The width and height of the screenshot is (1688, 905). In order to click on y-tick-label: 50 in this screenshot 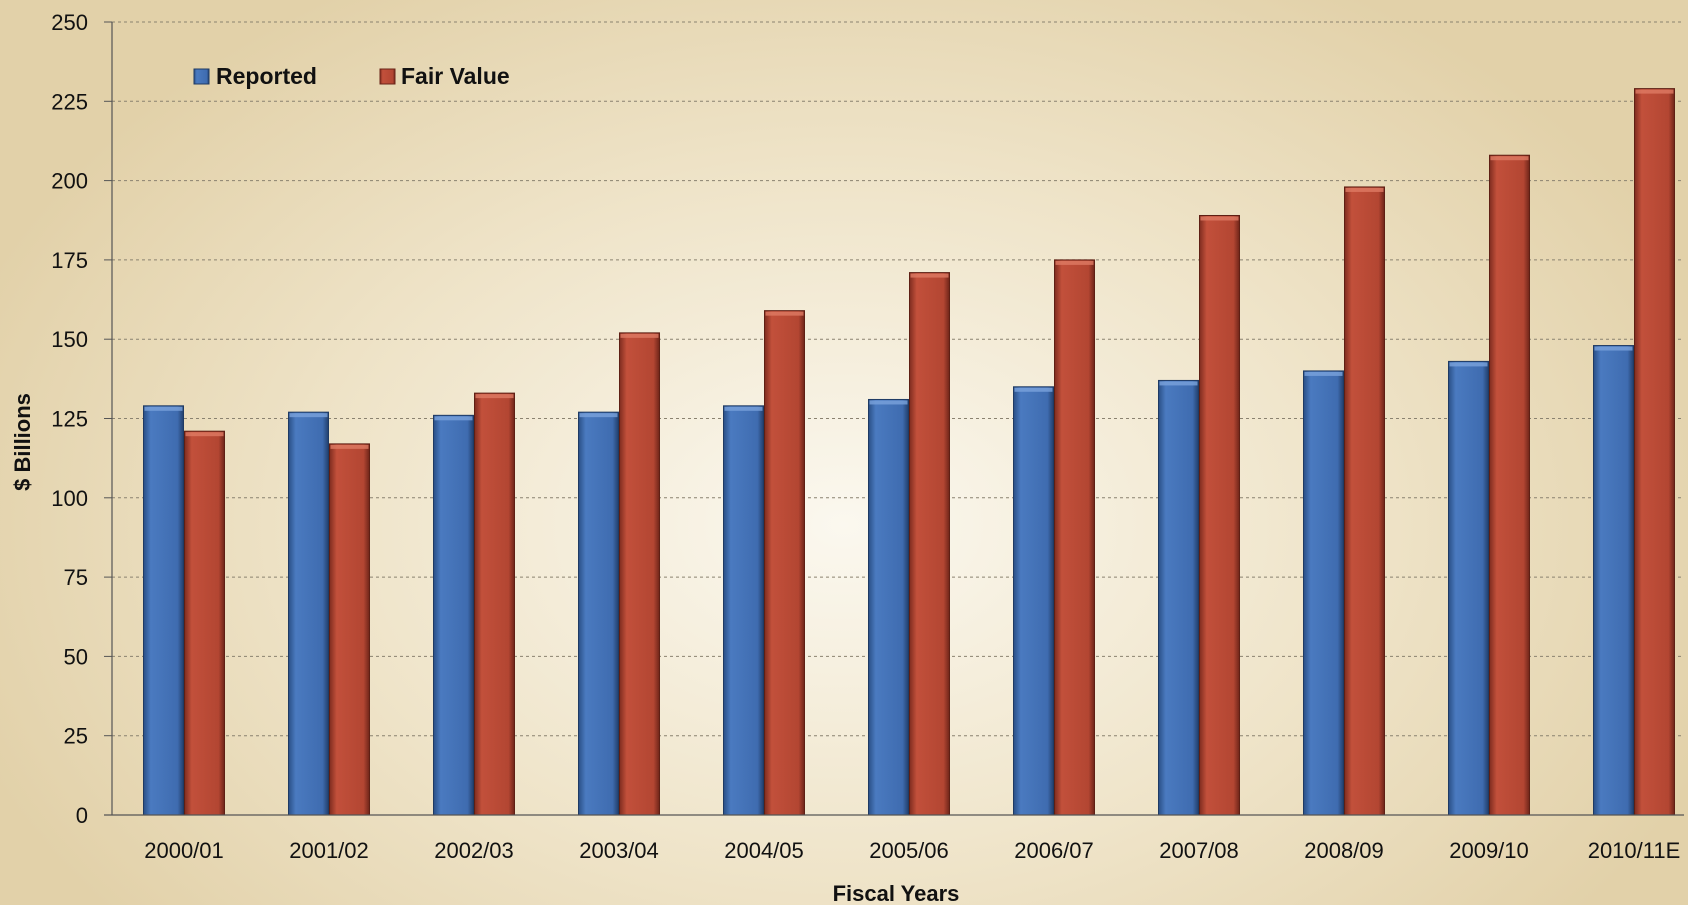, I will do `click(76, 656)`.